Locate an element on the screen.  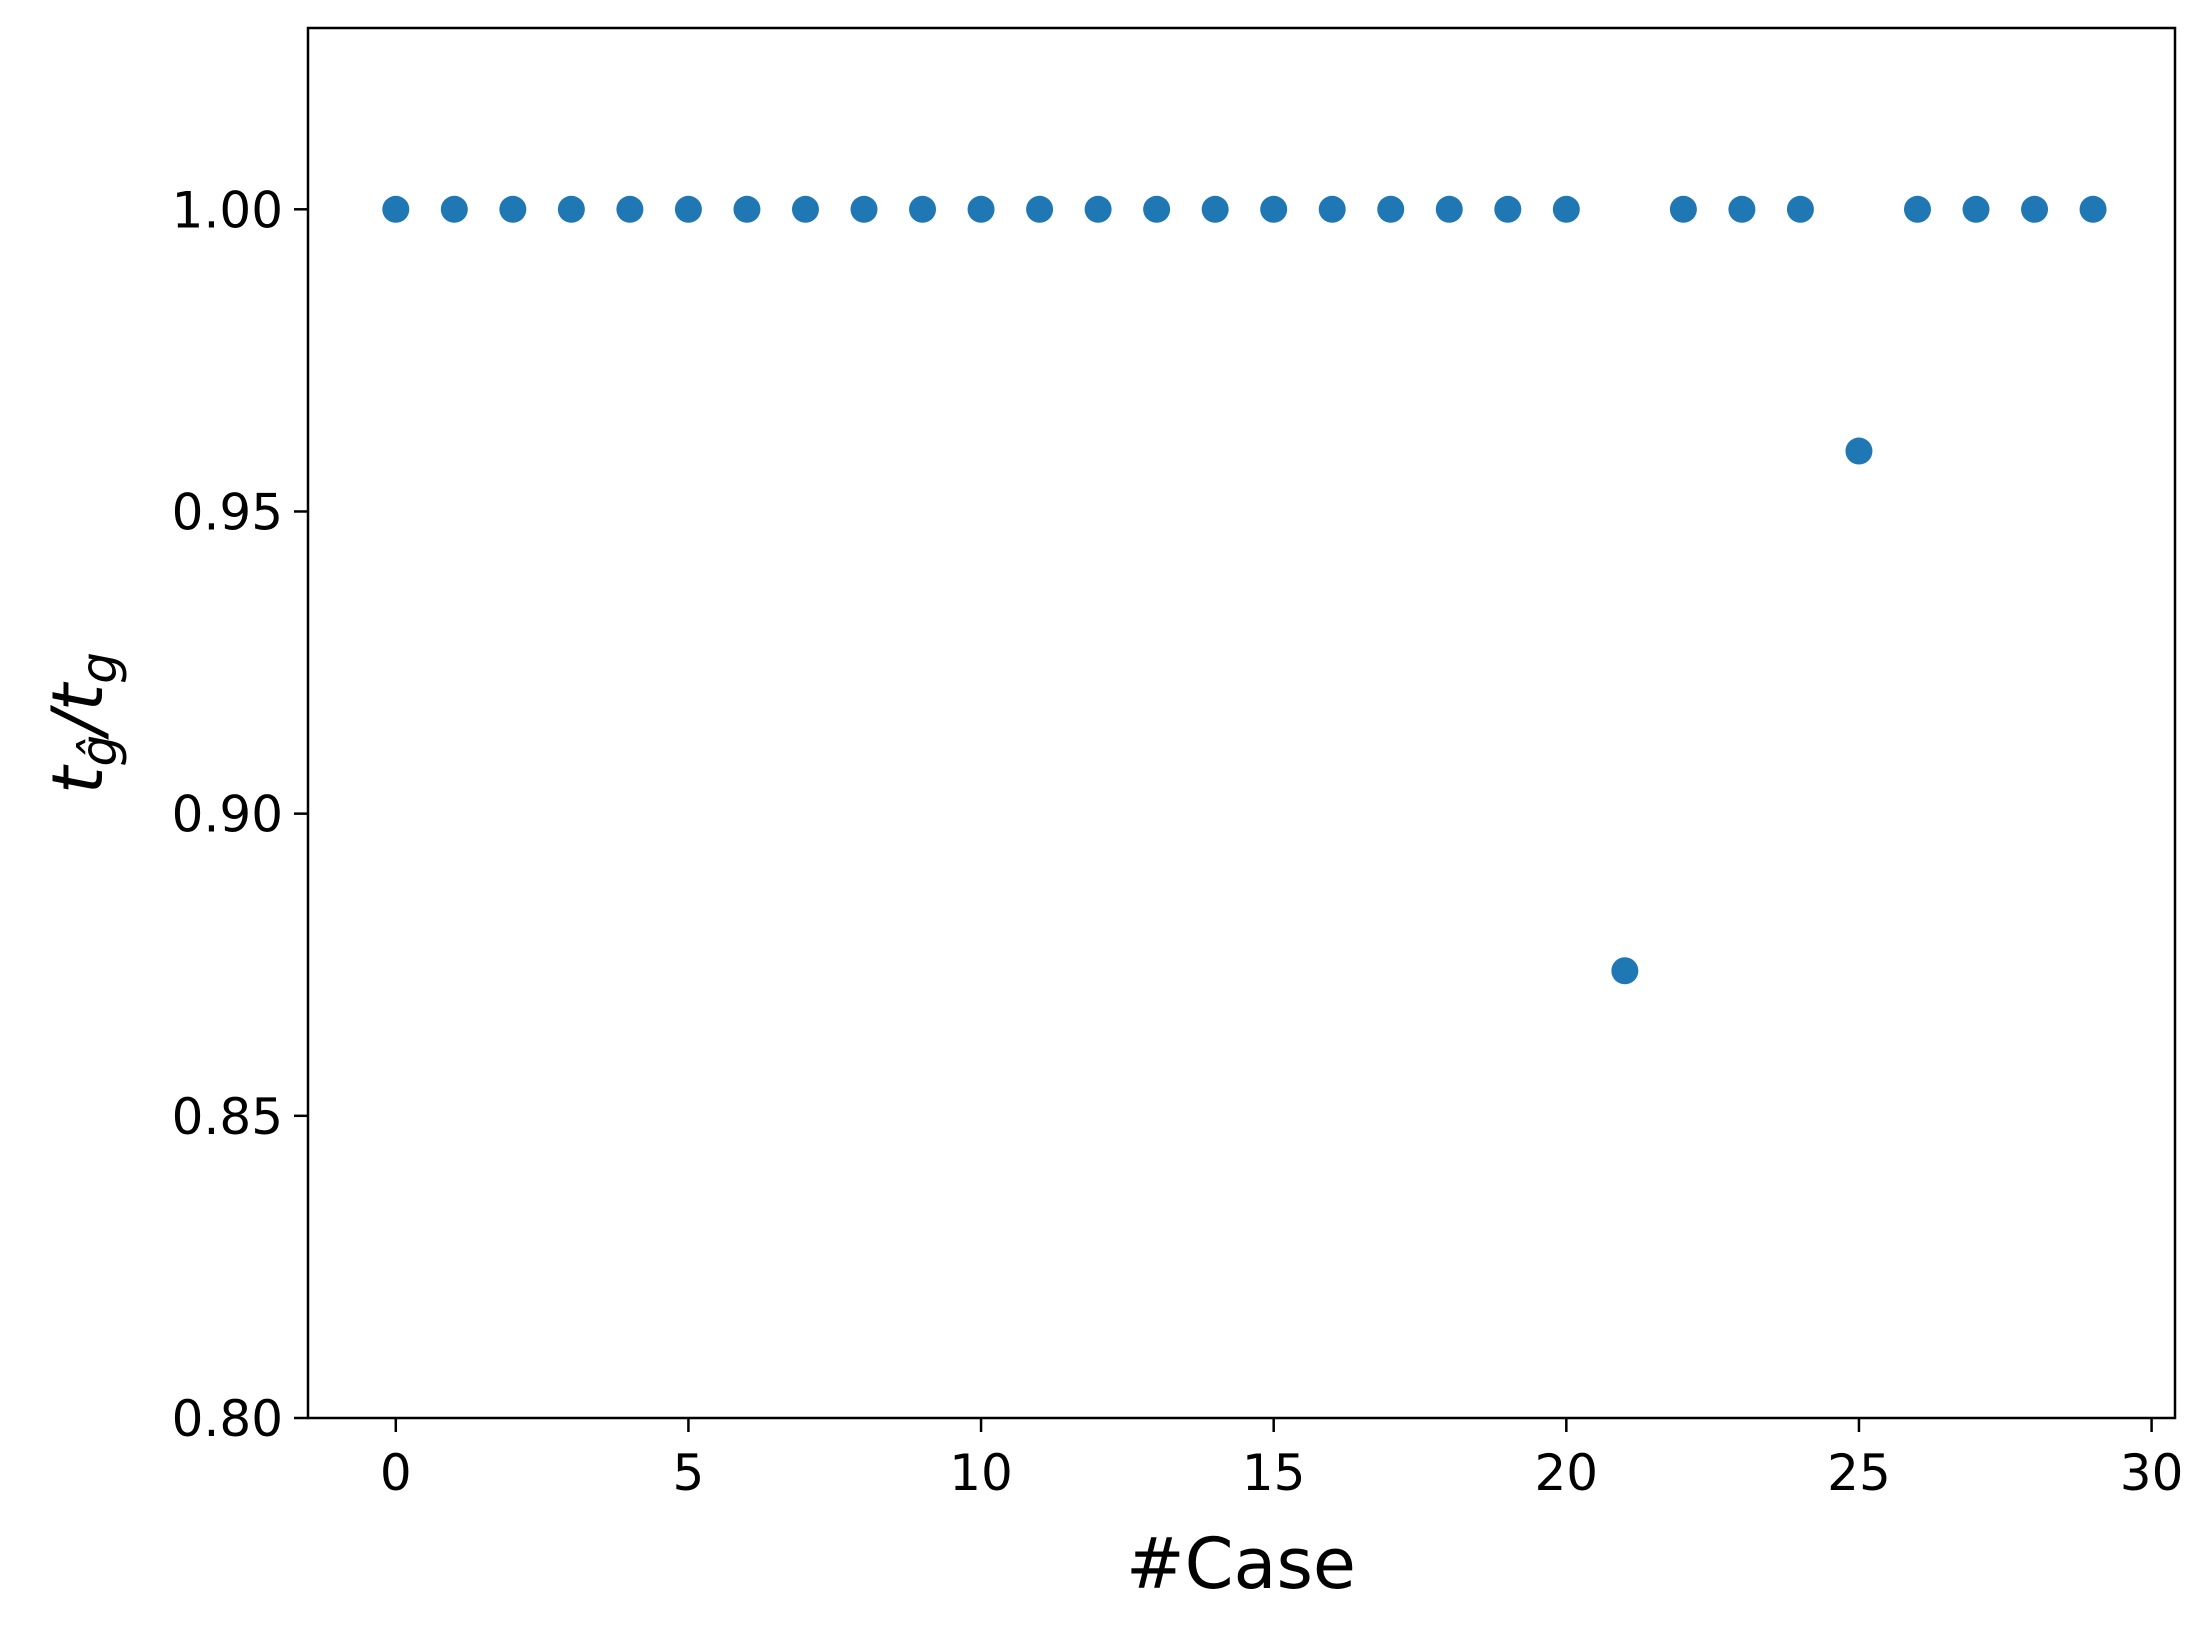
x-tick-label: 15 is located at coordinates (1274, 1473).